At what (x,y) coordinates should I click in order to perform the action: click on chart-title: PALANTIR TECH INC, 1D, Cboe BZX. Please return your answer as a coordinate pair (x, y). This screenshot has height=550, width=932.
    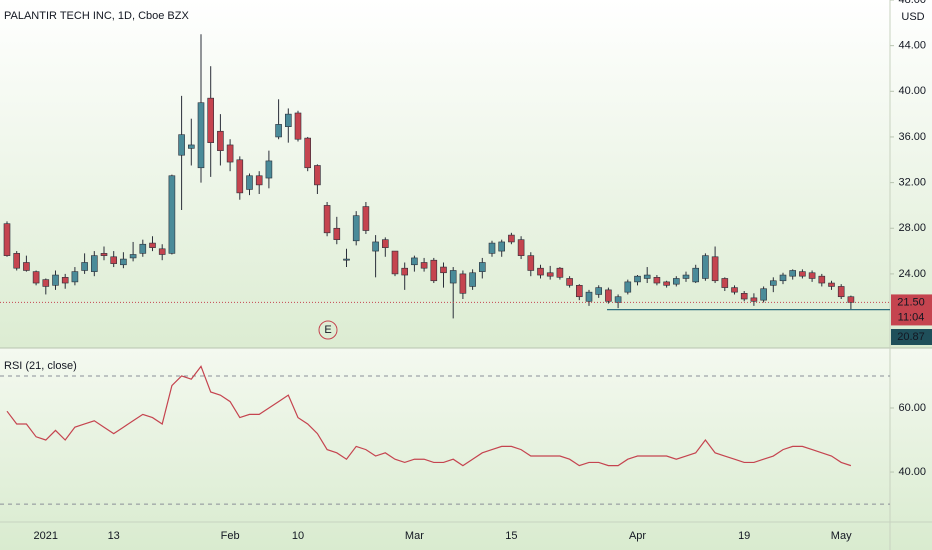
    Looking at the image, I should click on (96, 16).